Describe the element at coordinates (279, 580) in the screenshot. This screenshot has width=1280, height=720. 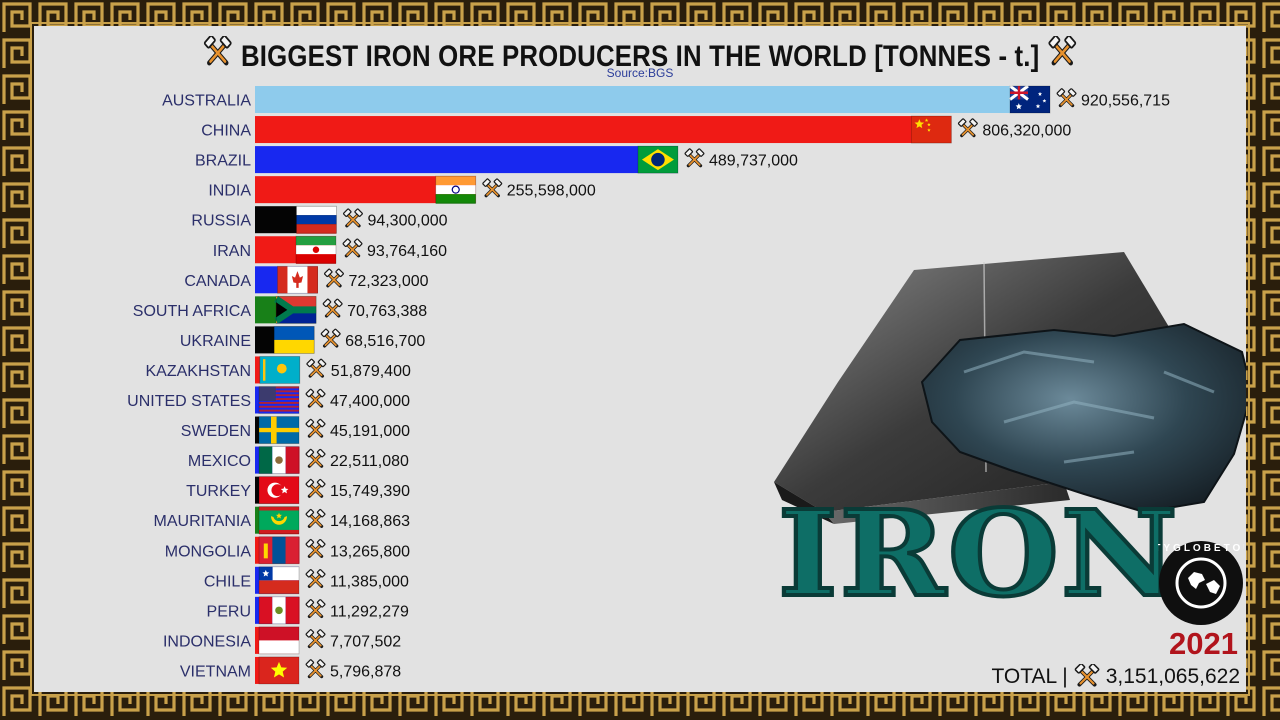
I see `flag-chile` at that location.